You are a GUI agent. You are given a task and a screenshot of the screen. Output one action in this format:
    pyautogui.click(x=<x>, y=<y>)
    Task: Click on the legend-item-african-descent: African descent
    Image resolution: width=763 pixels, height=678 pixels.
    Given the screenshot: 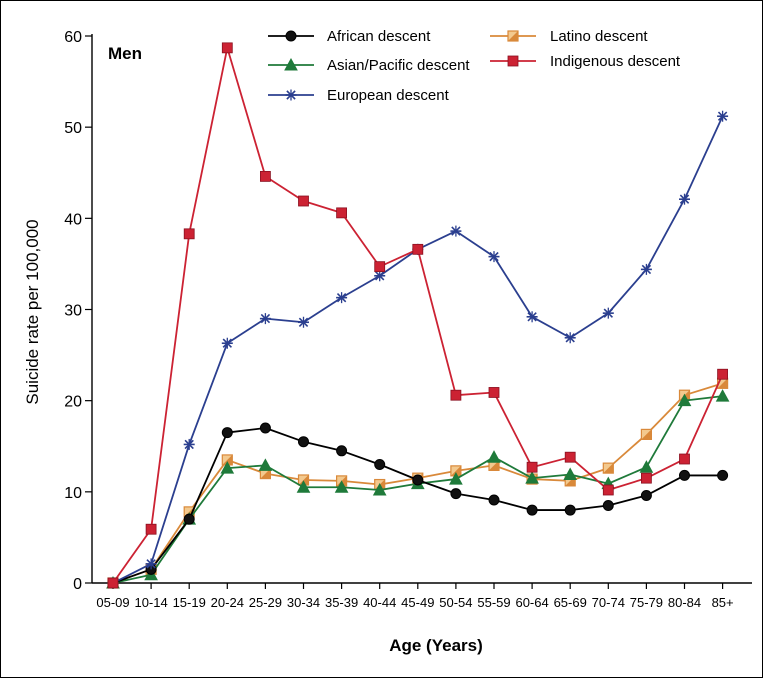 What is the action you would take?
    pyautogui.click(x=349, y=36)
    